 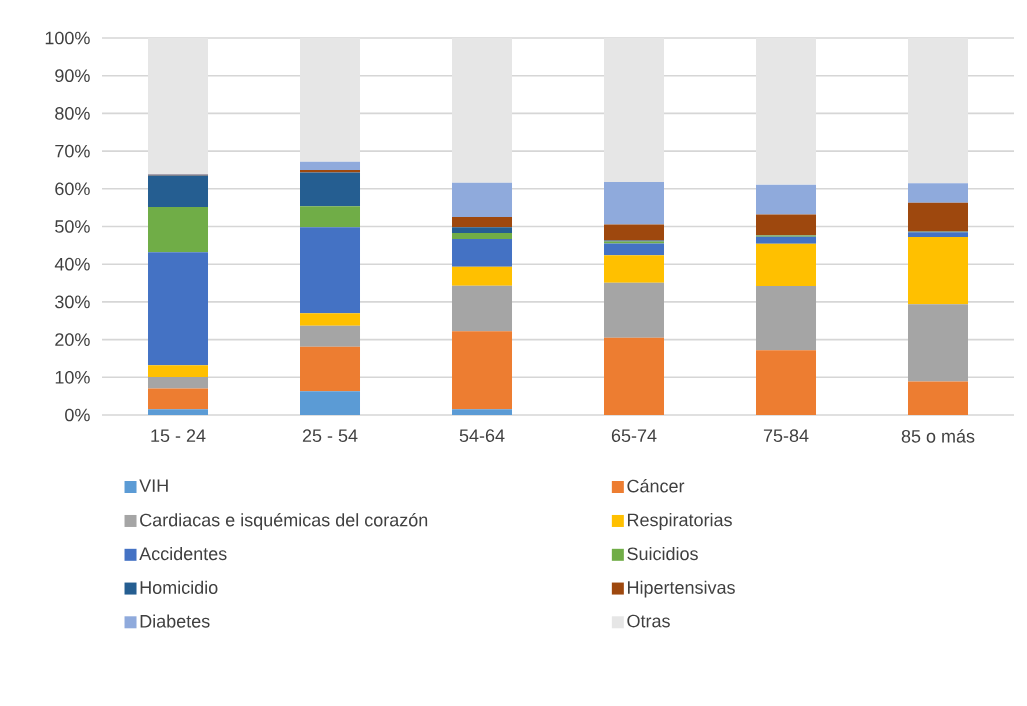 I want to click on legend-label: Cardiacas e isquémicas del corazón, so click(x=284, y=521).